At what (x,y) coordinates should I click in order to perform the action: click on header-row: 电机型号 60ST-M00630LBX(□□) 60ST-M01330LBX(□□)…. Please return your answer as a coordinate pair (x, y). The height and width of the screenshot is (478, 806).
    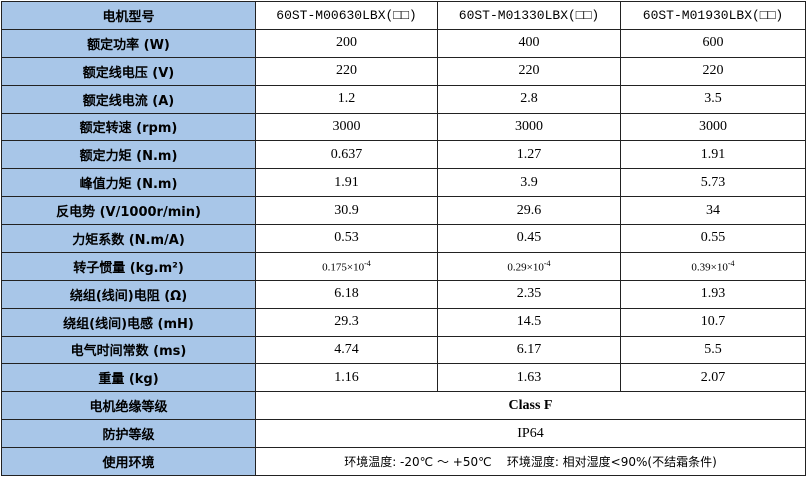
    Looking at the image, I should click on (403, 15).